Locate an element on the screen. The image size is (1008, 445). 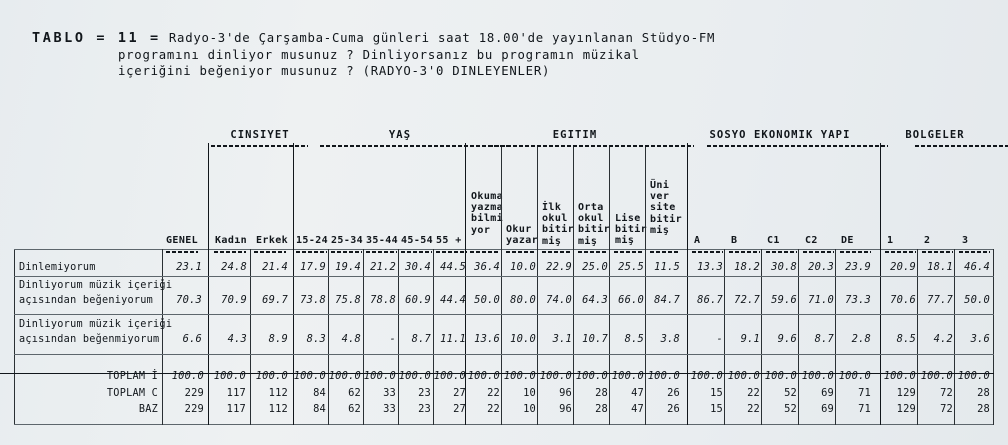
cell-t1-eg-2: 96 is located at coordinates (565, 393).